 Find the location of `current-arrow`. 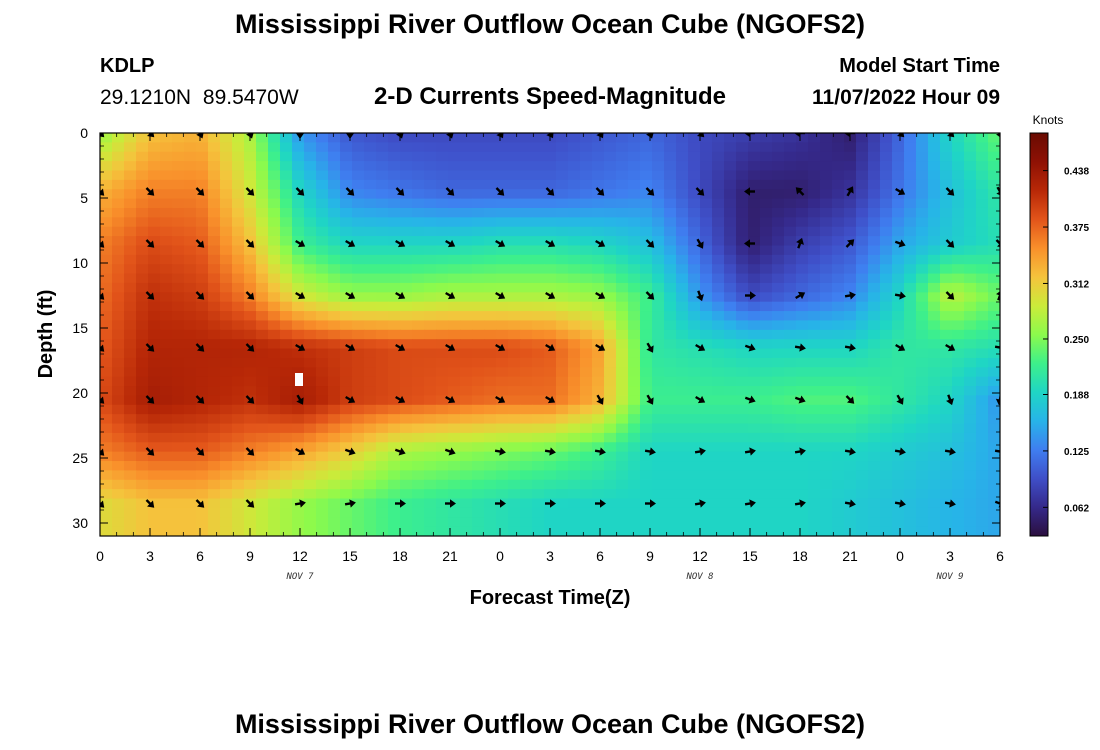

current-arrow is located at coordinates (150, 191).